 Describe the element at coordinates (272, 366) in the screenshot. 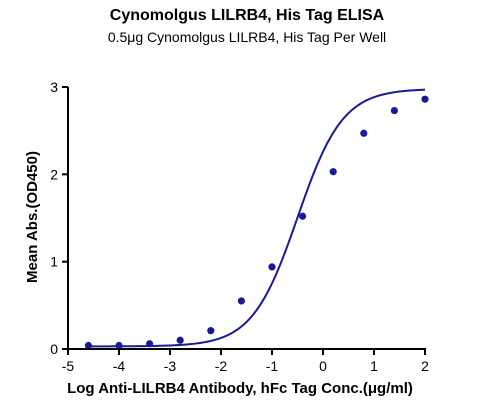

I see `x-tick-label: -1` at that location.